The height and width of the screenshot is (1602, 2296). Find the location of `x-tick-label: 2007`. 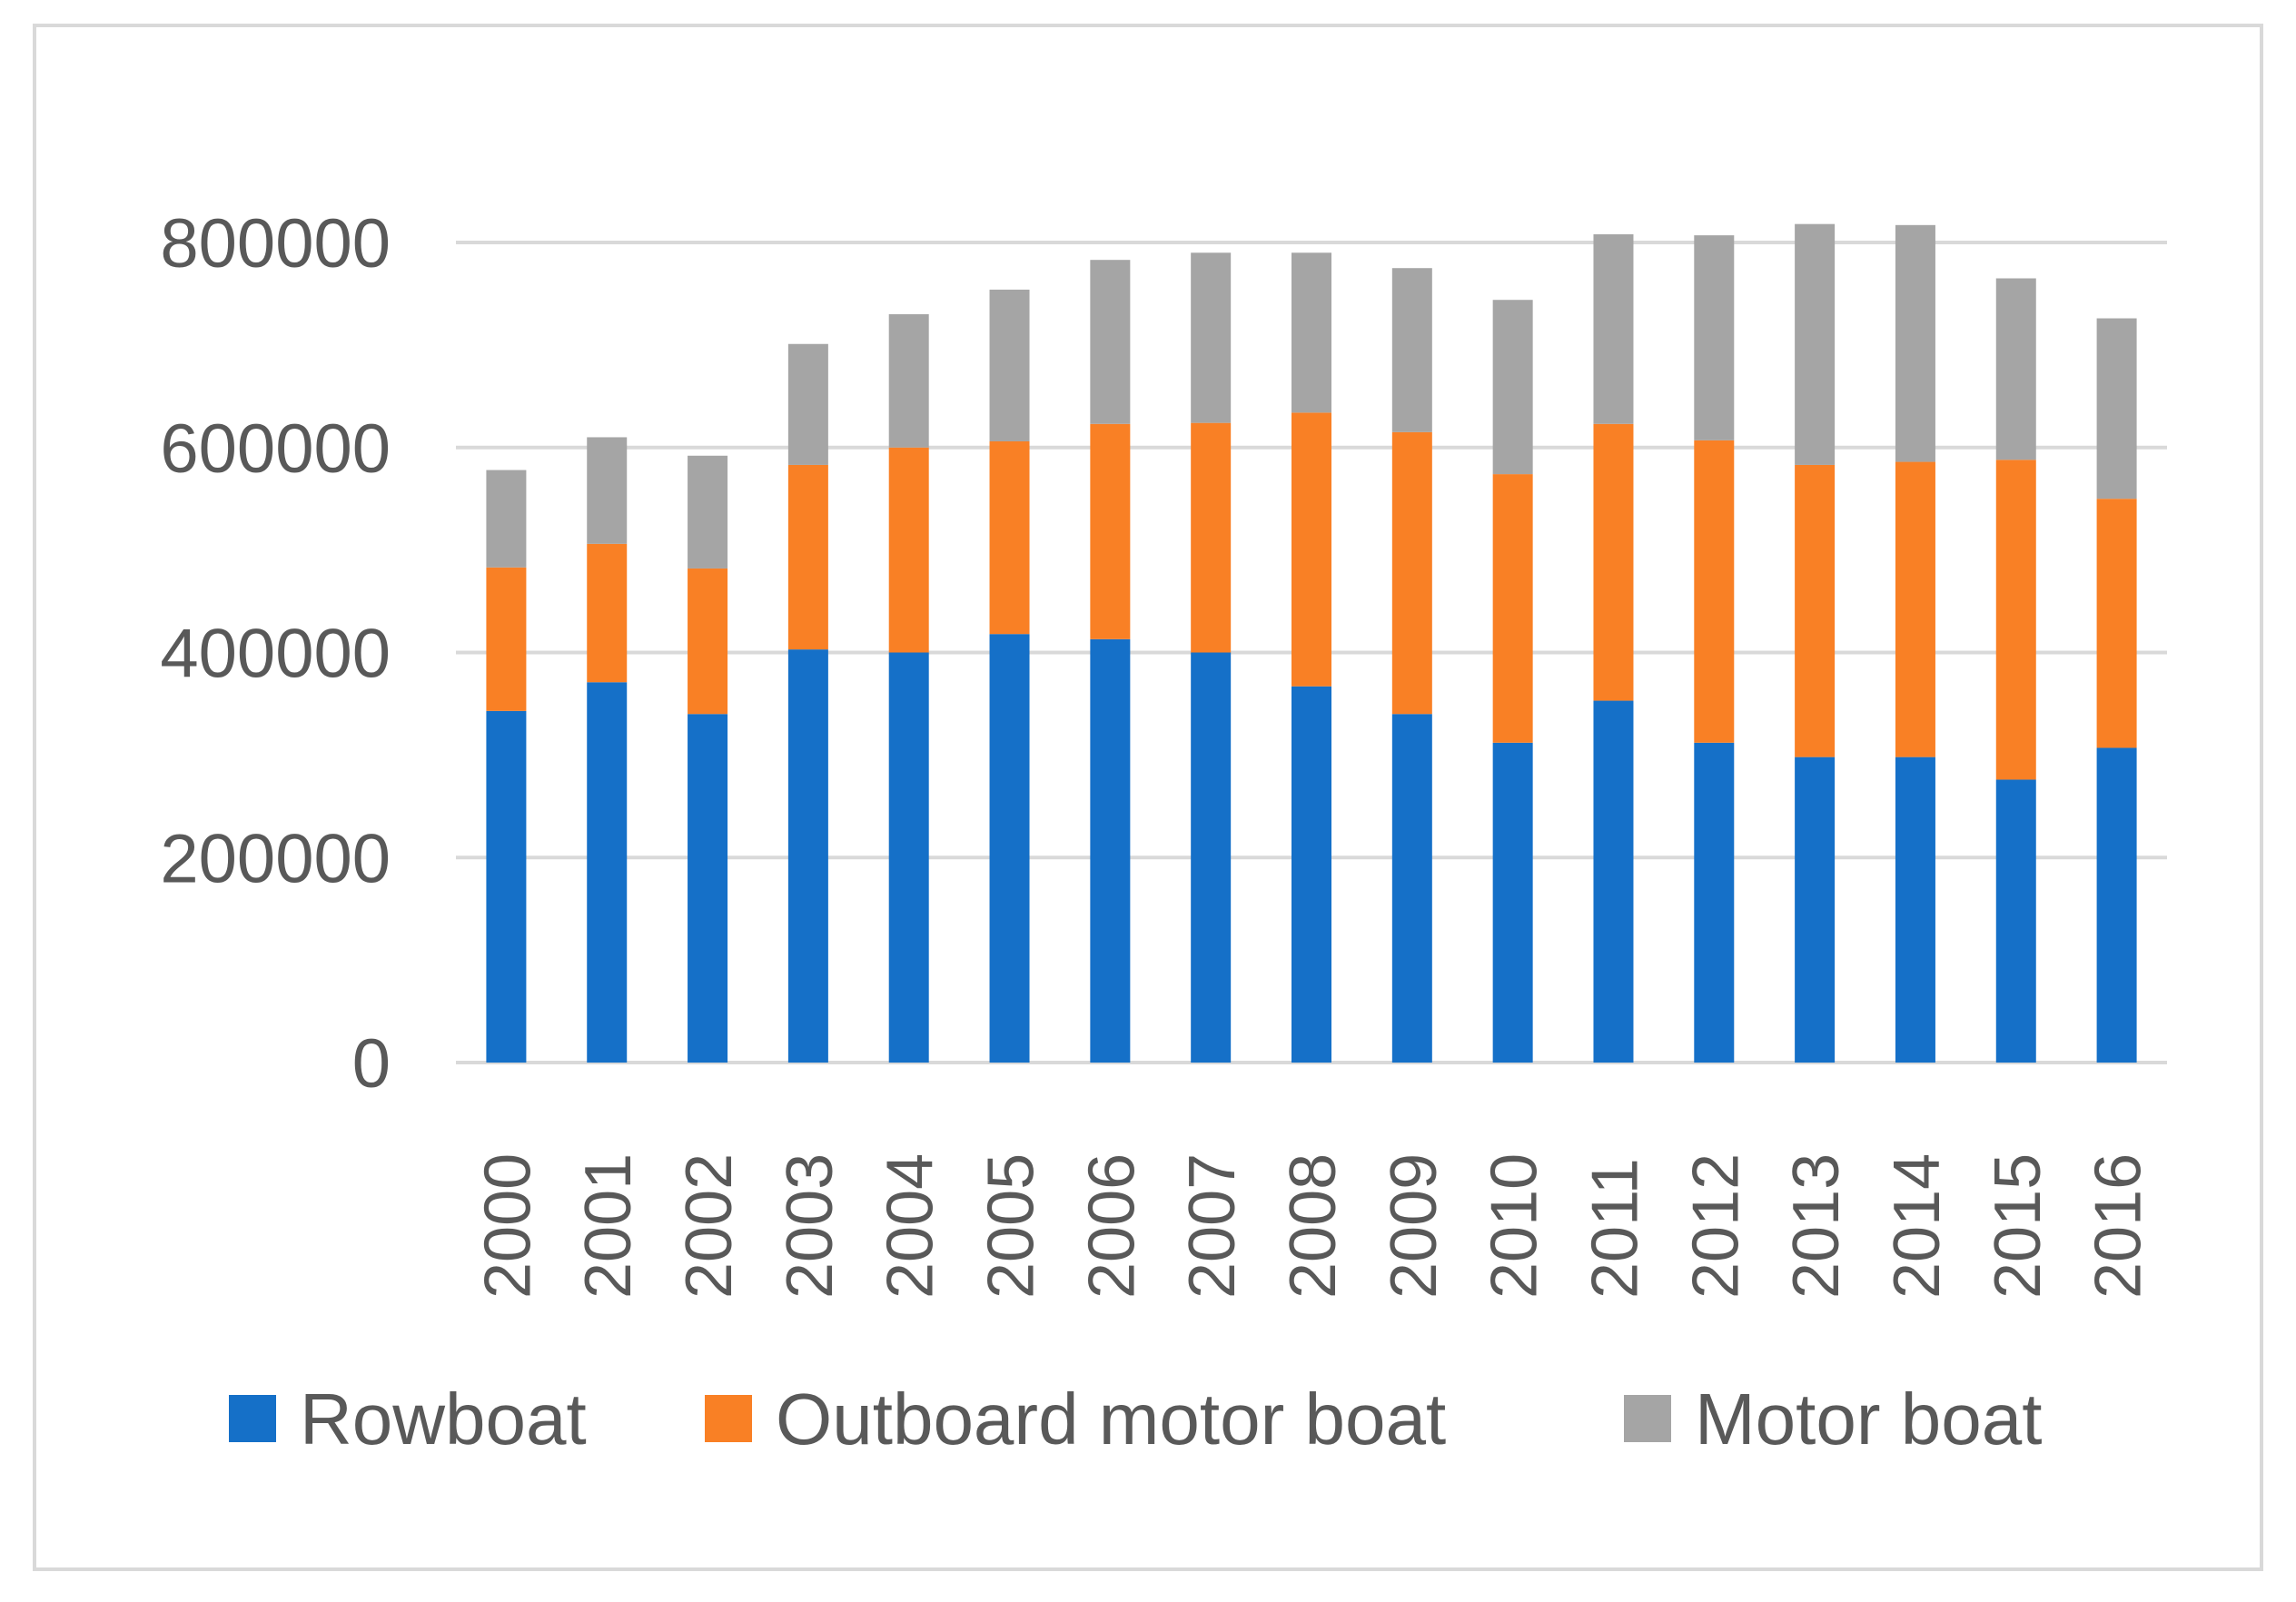

x-tick-label: 2007 is located at coordinates (1212, 1226).